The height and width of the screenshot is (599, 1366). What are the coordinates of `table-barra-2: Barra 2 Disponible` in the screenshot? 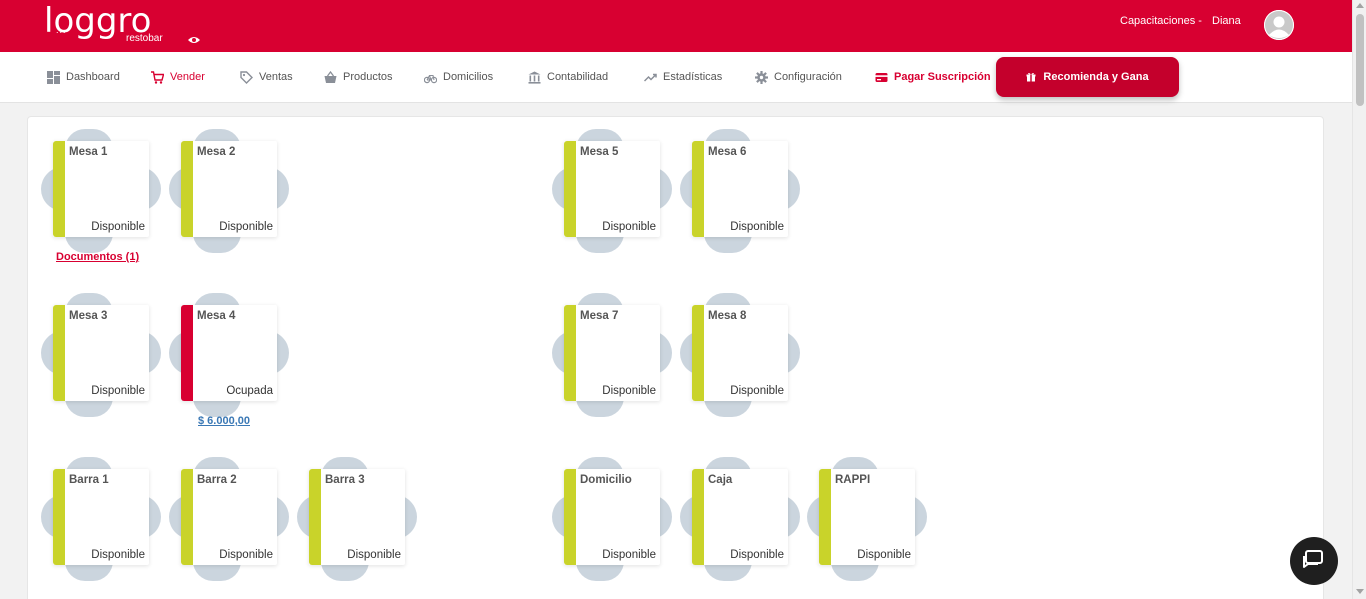 It's located at (229, 519).